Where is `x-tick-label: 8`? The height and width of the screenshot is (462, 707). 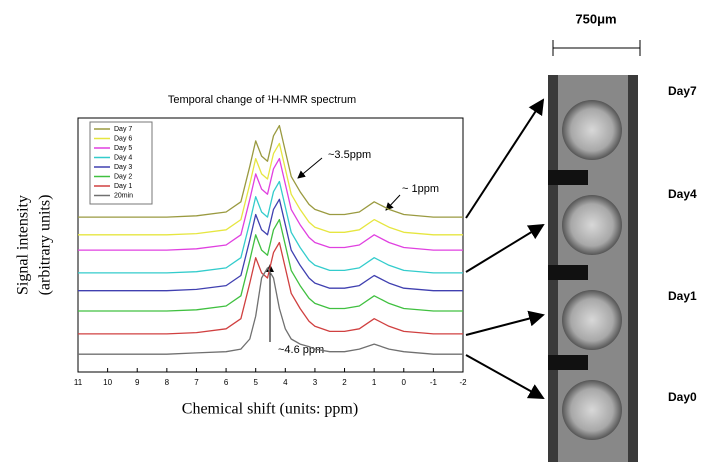
x-tick-label: 8 is located at coordinates (167, 382).